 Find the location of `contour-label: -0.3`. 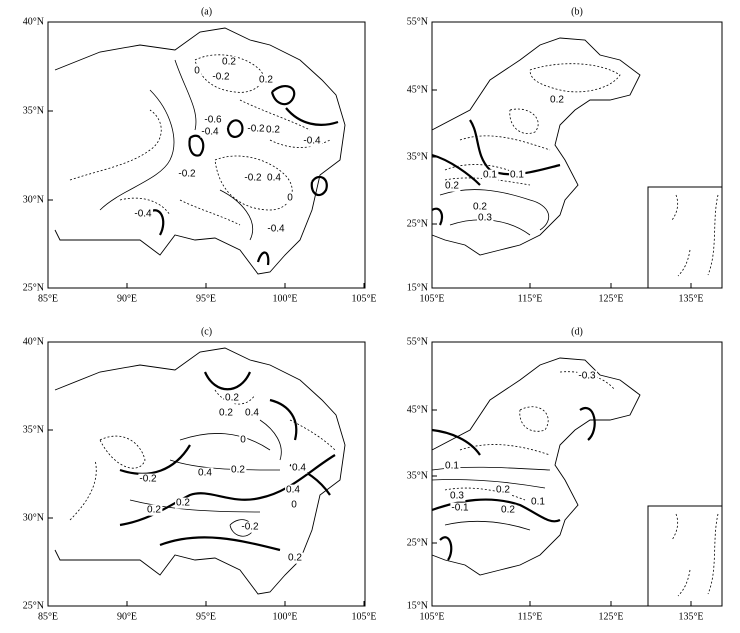

contour-label: -0.3 is located at coordinates (587, 376).